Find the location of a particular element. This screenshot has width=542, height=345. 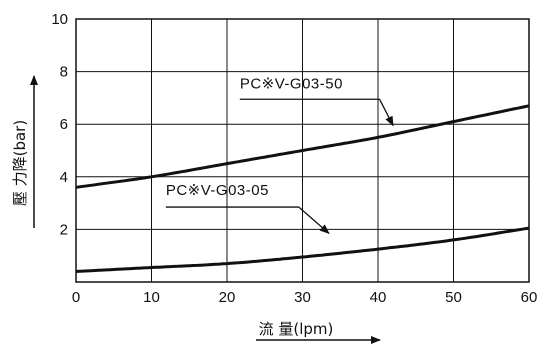

x-tick-label: 0 is located at coordinates (76, 297).